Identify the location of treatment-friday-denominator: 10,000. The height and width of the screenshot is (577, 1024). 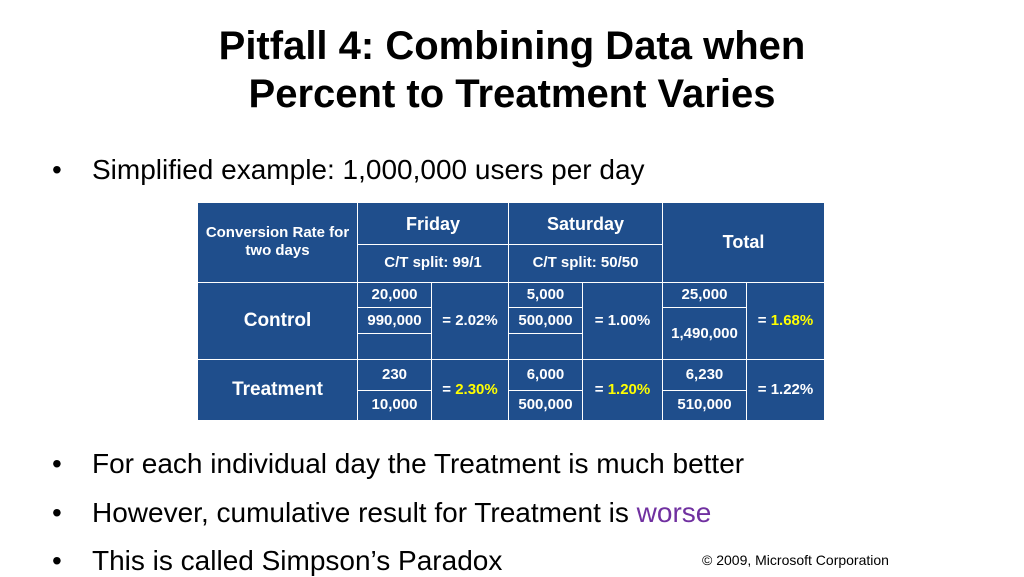
(394, 405).